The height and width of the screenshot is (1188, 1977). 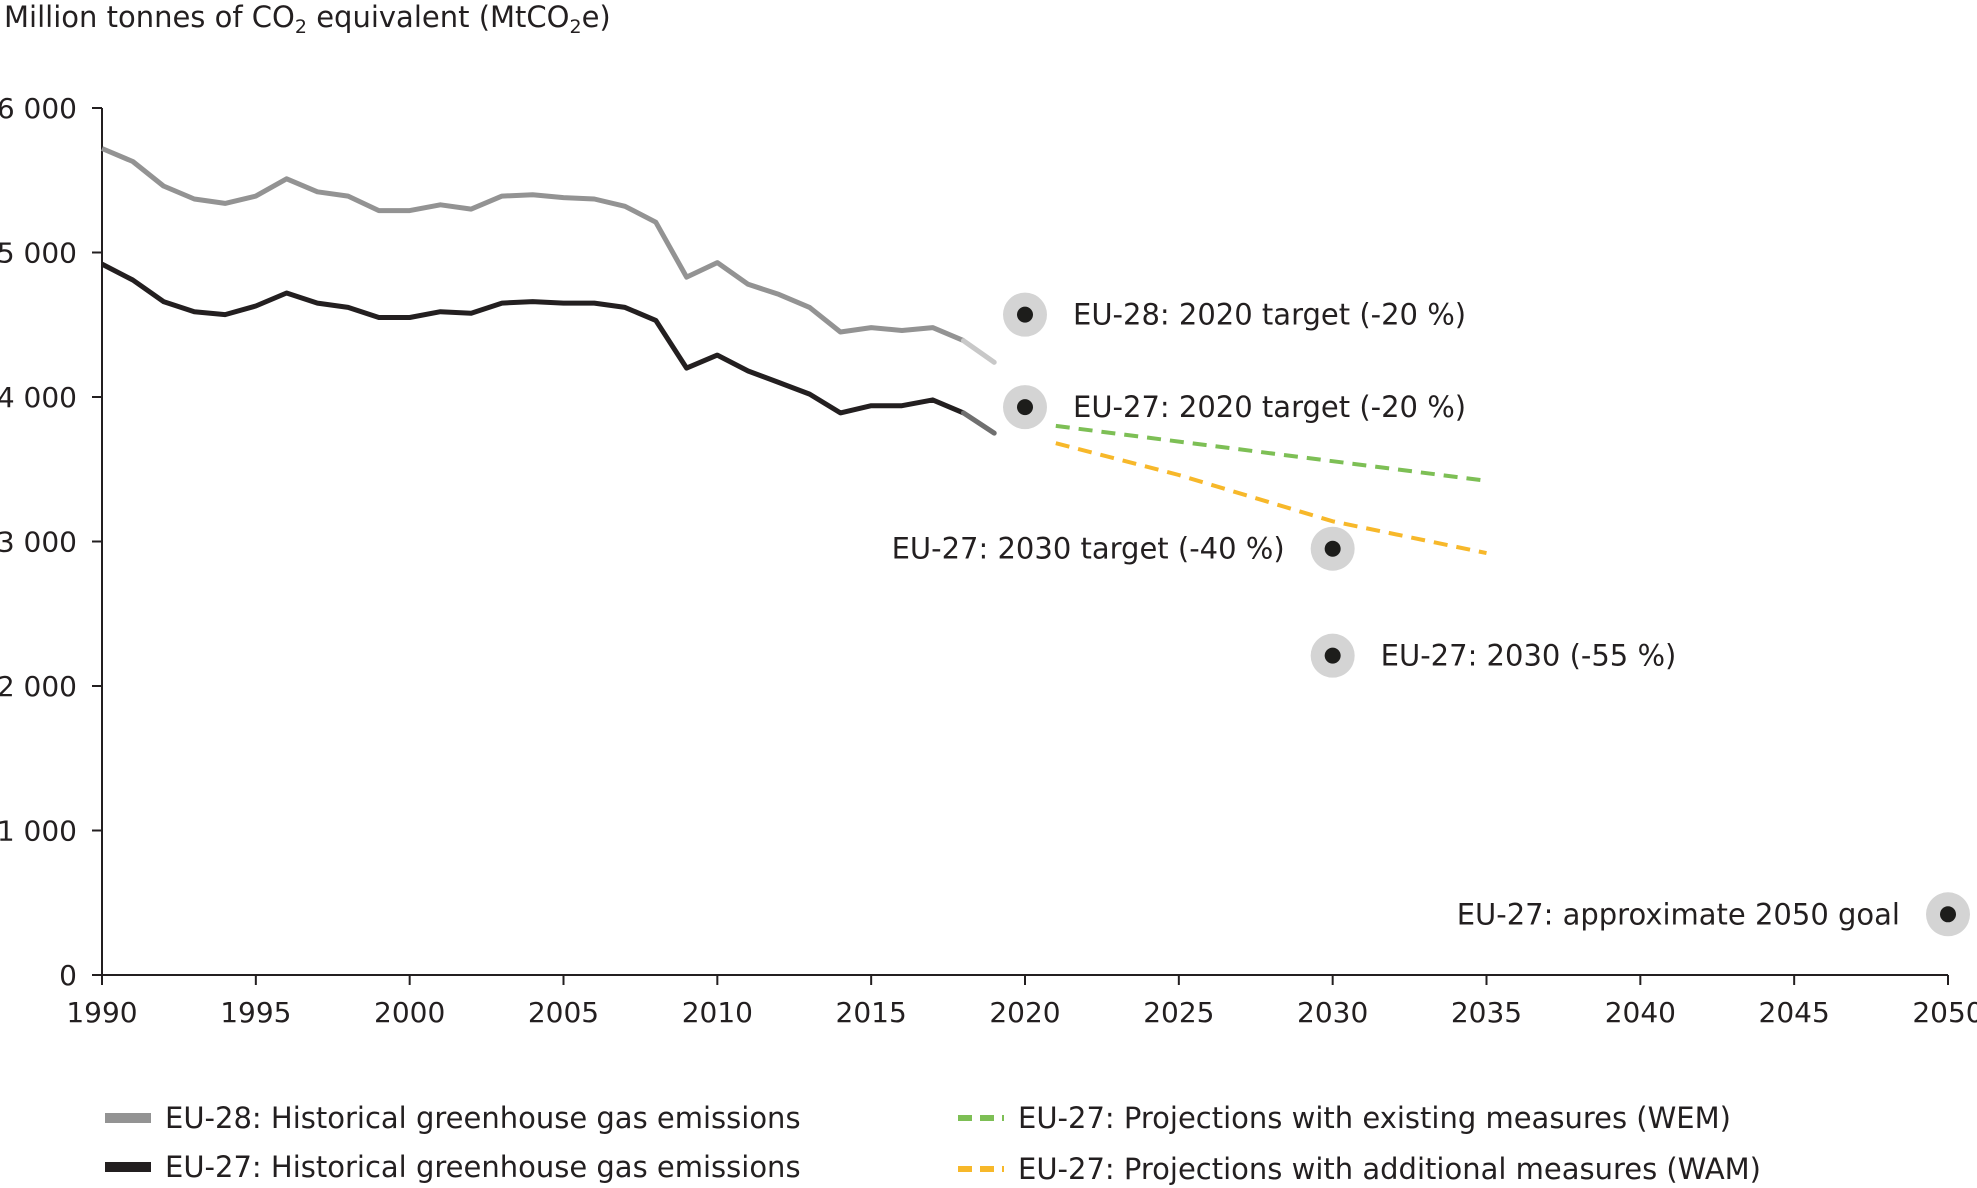 I want to click on y-tick-label: 3 000, so click(x=38, y=542).